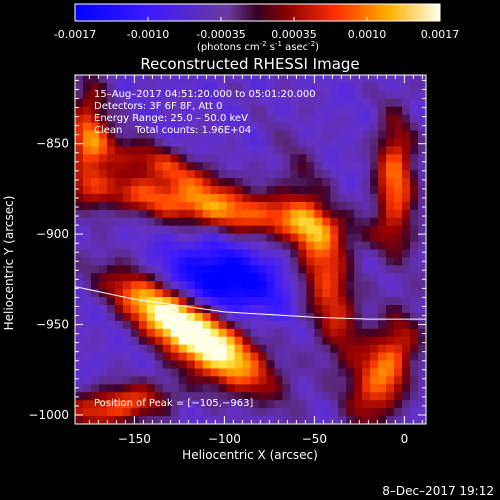 The height and width of the screenshot is (500, 500). Describe the element at coordinates (314, 439) in the screenshot. I see `x-tick-label: −50` at that location.